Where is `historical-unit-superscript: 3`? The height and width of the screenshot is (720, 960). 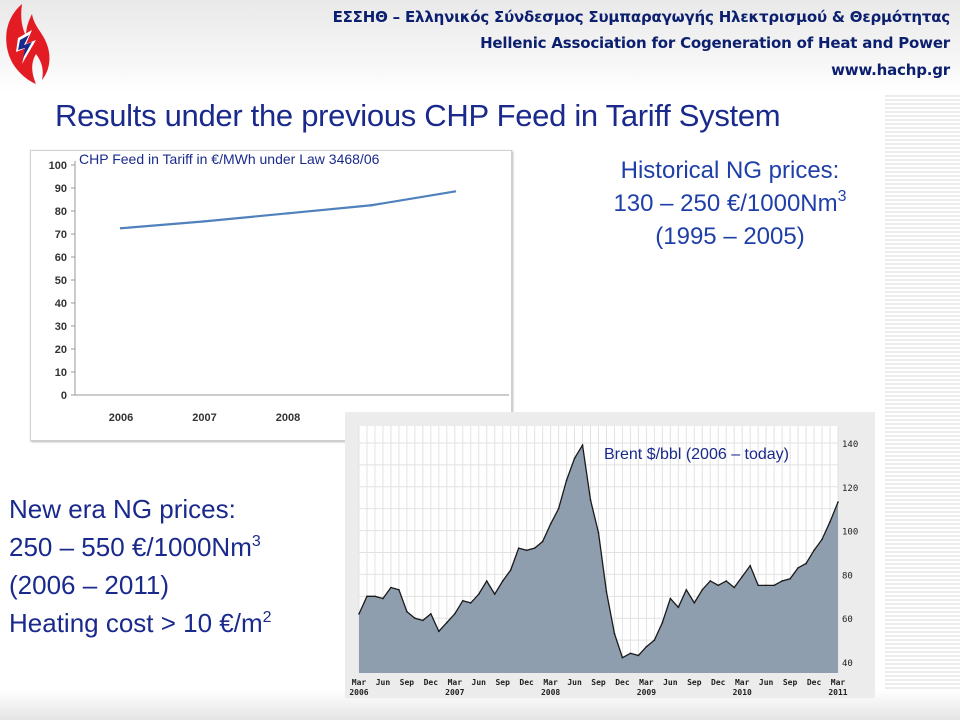 historical-unit-superscript: 3 is located at coordinates (842, 196).